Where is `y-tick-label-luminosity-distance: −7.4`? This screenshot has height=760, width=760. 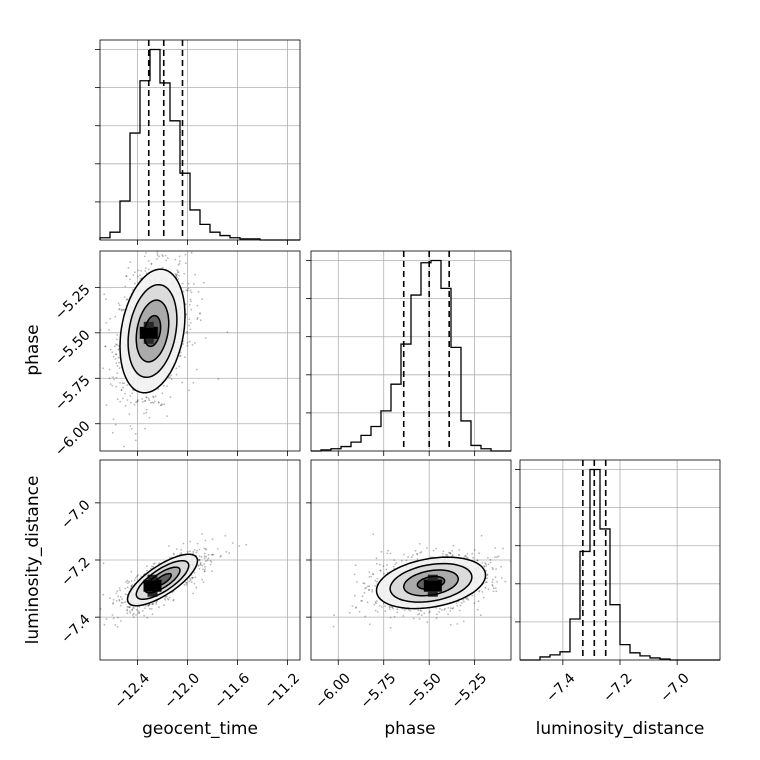 y-tick-label-luminosity-distance: −7.4 is located at coordinates (75, 628).